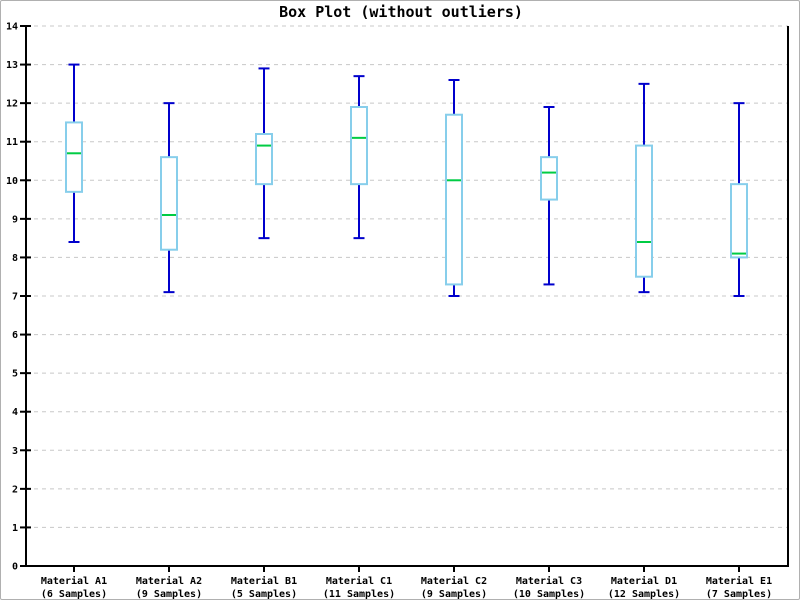  I want to click on category-label-material-d1: Material D1, so click(644, 581).